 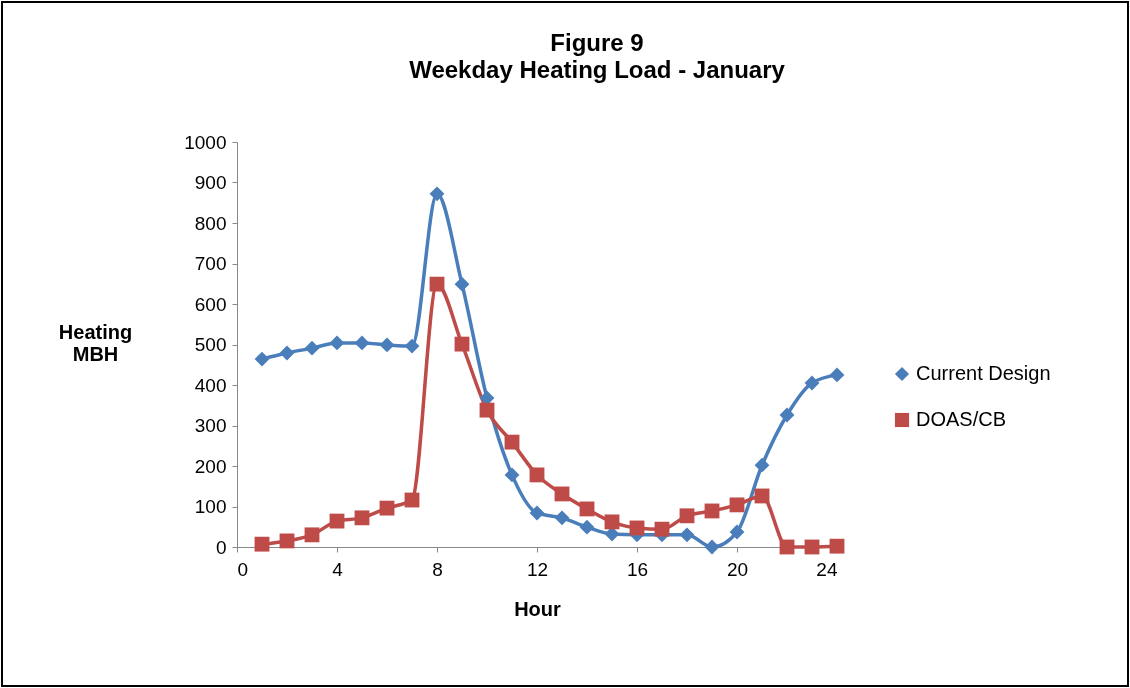 What do you see at coordinates (597, 69) in the screenshot?
I see `chart-subtitle: Weekday Heating Load - January` at bounding box center [597, 69].